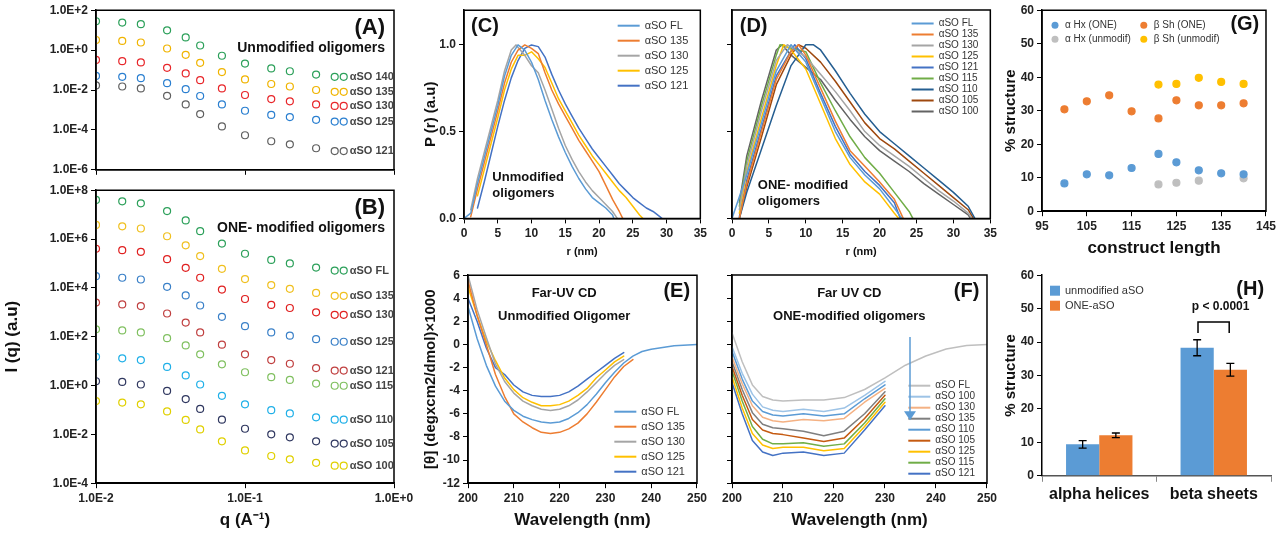  What do you see at coordinates (455, 436) in the screenshot?
I see `y-tick-label: -8` at bounding box center [455, 436].